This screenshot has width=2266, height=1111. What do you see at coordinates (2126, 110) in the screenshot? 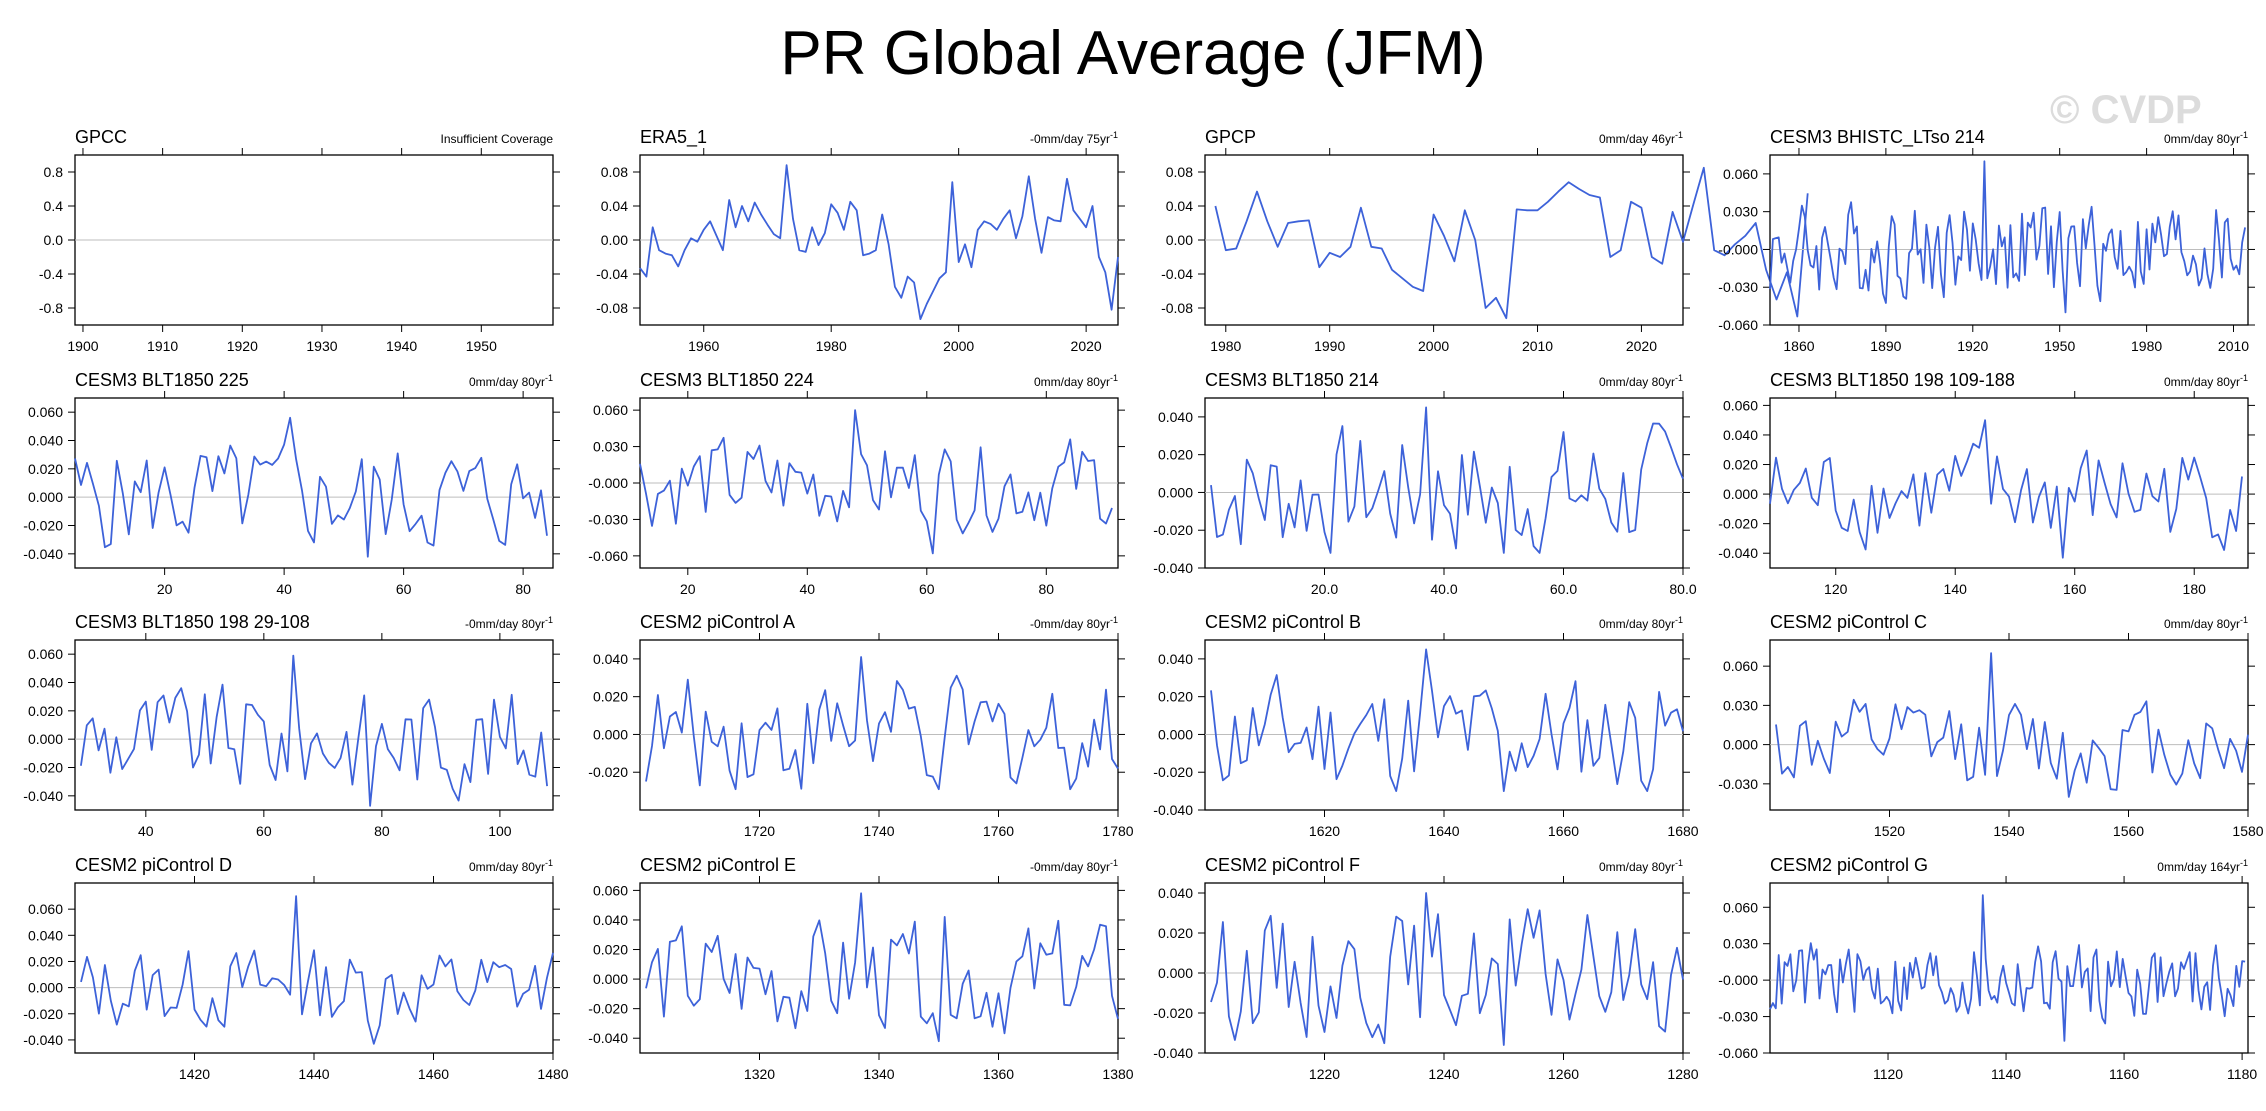
I see `watermark: © CVDP` at bounding box center [2126, 110].